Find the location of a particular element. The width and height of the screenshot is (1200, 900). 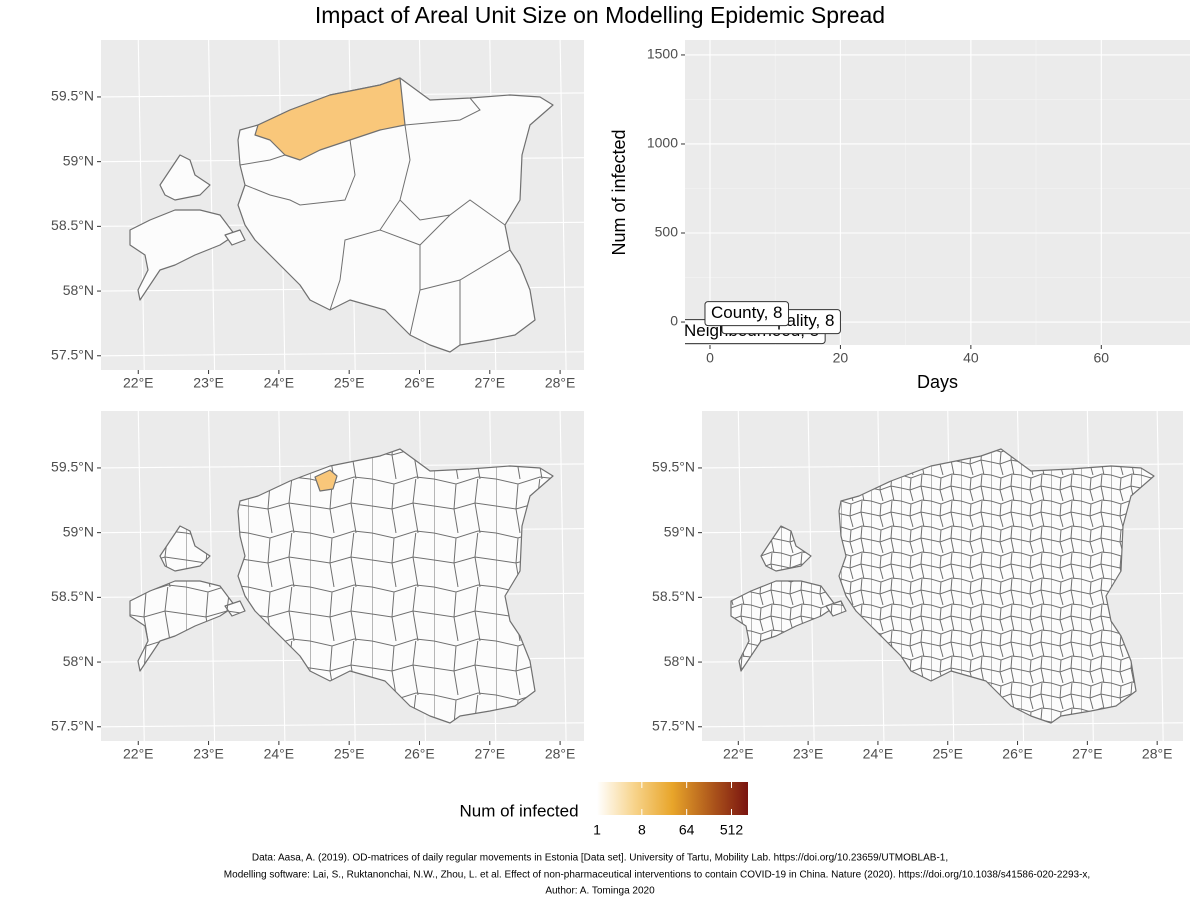

infected-county is located at coordinates (330, 119).